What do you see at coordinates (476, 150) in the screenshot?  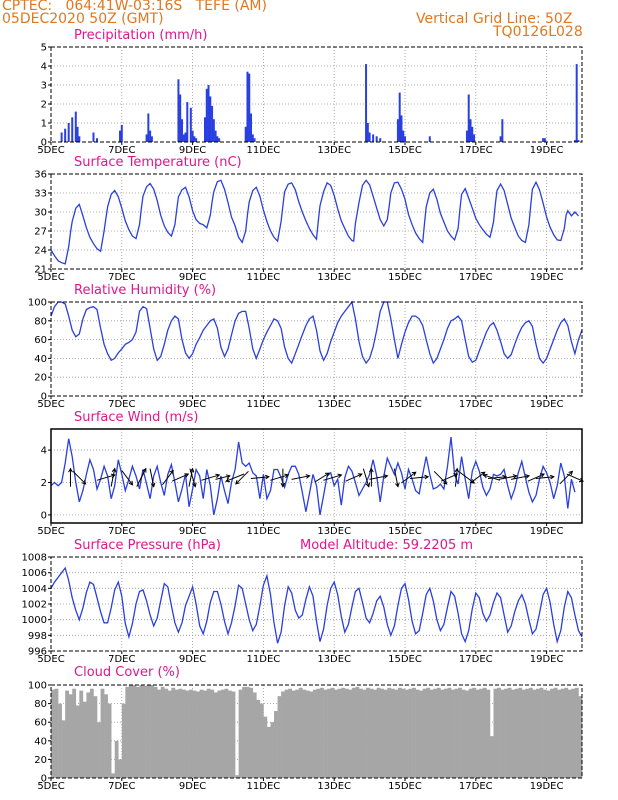 I see `precipitation-x-tick-label: 17DEC` at bounding box center [476, 150].